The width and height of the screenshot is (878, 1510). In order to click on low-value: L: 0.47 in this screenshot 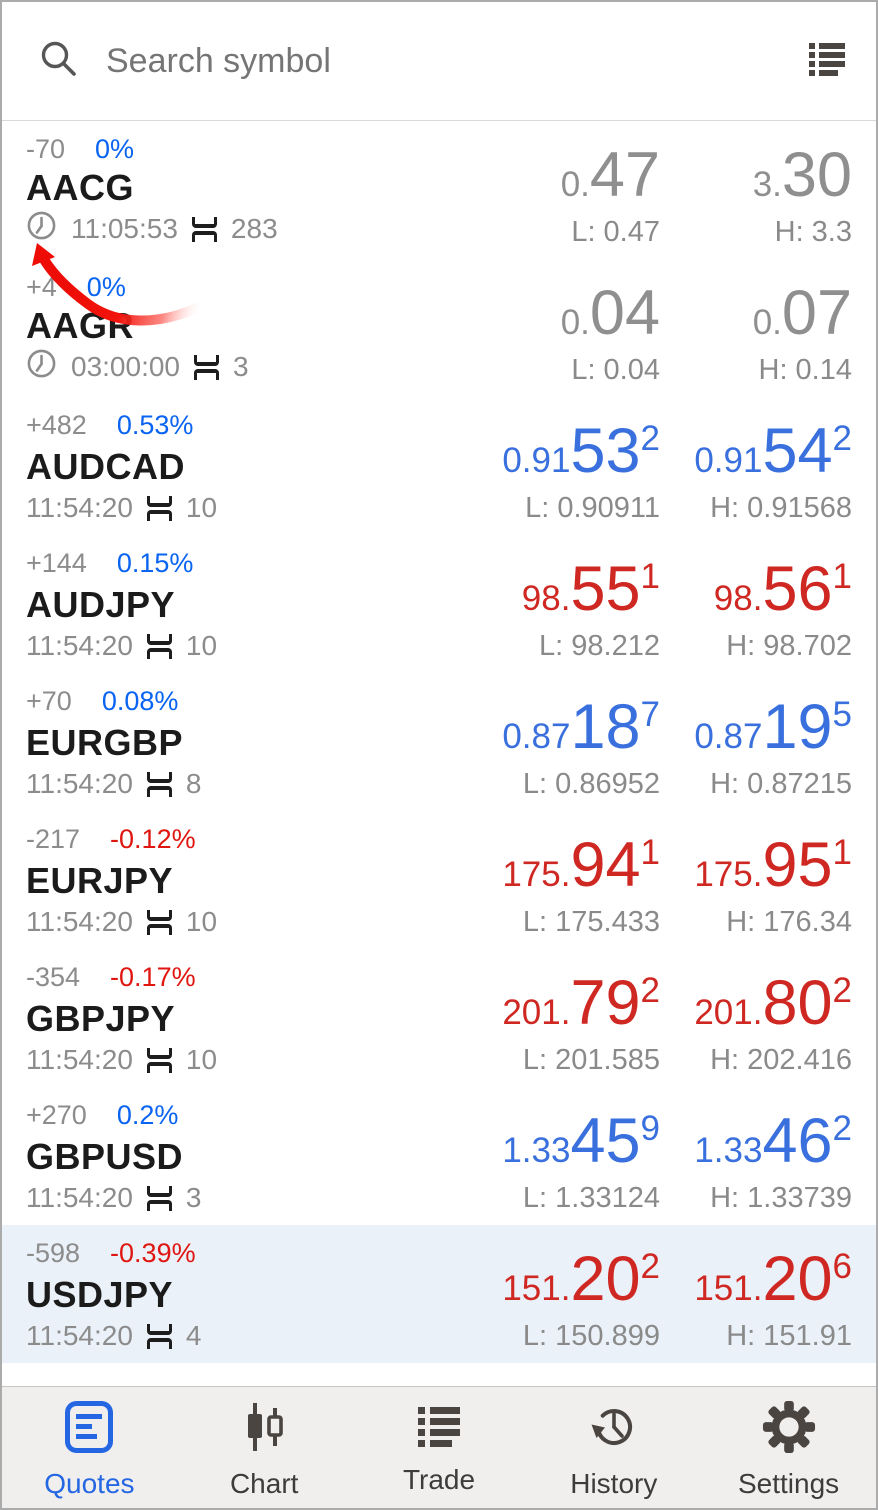, I will do `click(615, 232)`.